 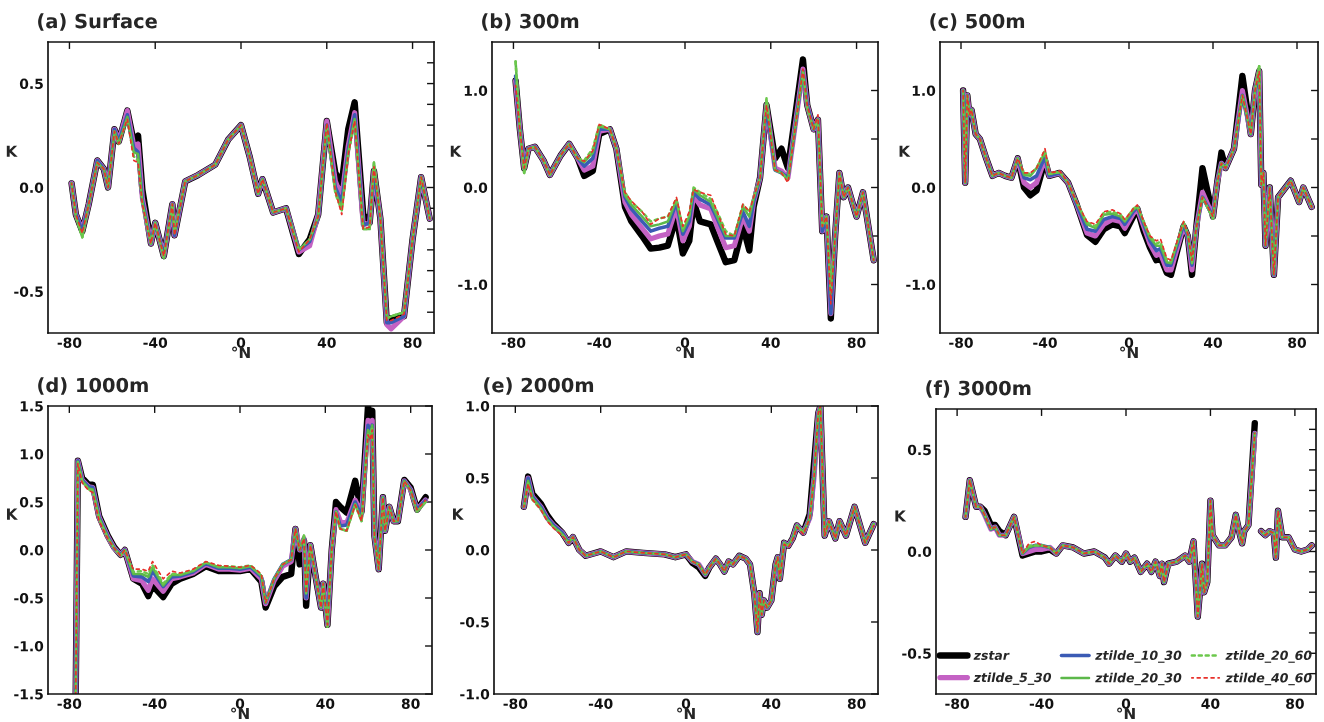 What do you see at coordinates (28, 694) in the screenshot?
I see `y-tick-label: -1.5` at bounding box center [28, 694].